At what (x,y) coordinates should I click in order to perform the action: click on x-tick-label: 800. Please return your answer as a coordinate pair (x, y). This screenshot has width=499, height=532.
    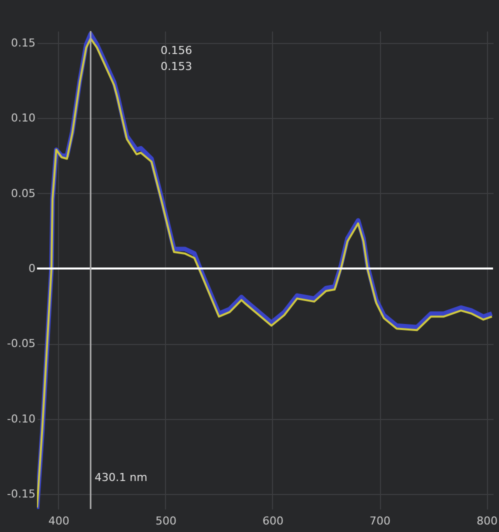
    Looking at the image, I should click on (487, 521).